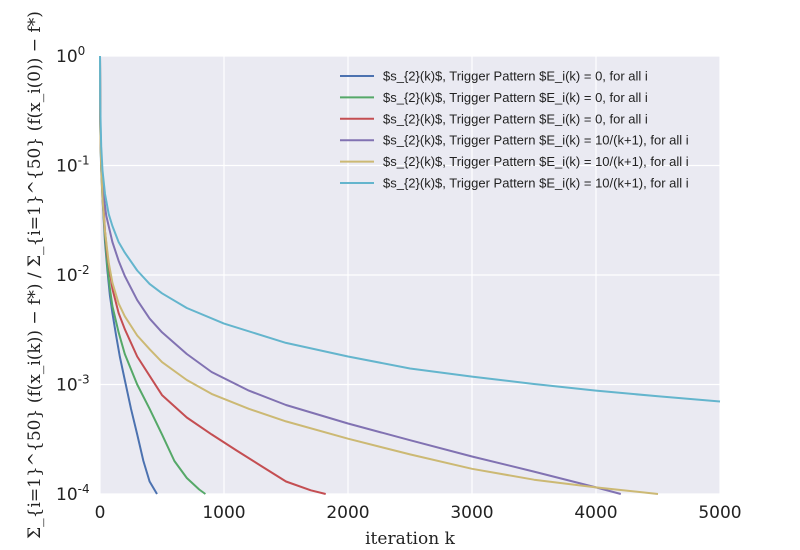 This screenshot has width=800, height=550. I want to click on y-tick-exponent: -1, so click(84, 161).